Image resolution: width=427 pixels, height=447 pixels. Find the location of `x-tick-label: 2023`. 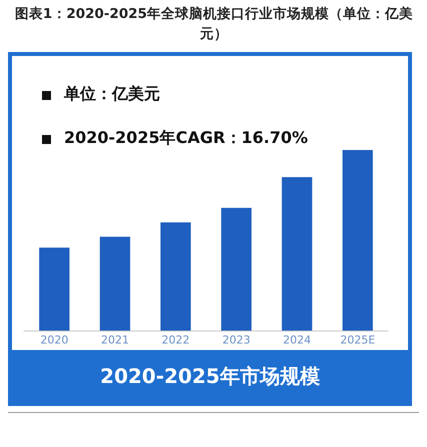

x-tick-label: 2023 is located at coordinates (236, 339).